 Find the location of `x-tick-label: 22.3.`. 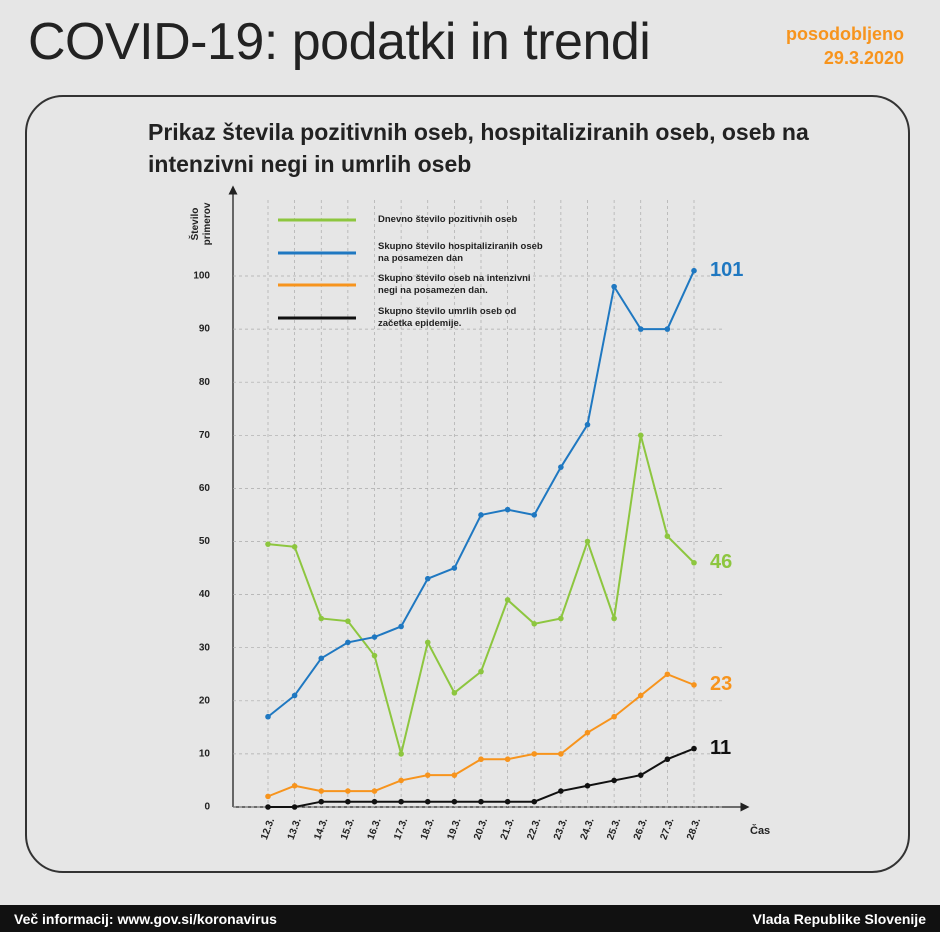

x-tick-label: 22.3. is located at coordinates (534, 829).